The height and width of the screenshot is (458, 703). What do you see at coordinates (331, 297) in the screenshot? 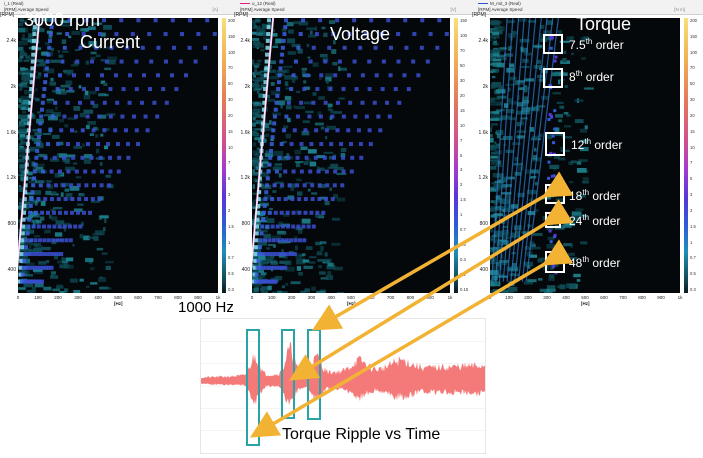
I see `x-tick-label: 400` at bounding box center [331, 297].